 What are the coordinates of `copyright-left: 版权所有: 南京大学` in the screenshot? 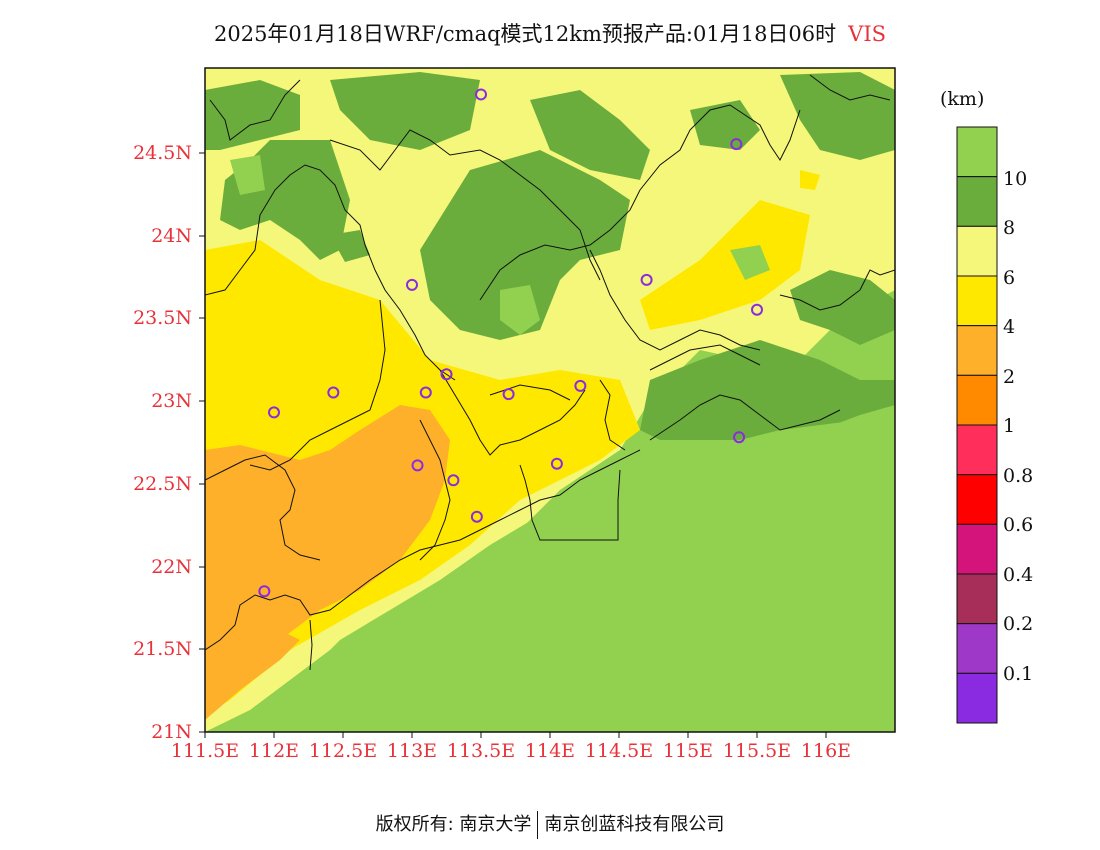 It's located at (453, 824).